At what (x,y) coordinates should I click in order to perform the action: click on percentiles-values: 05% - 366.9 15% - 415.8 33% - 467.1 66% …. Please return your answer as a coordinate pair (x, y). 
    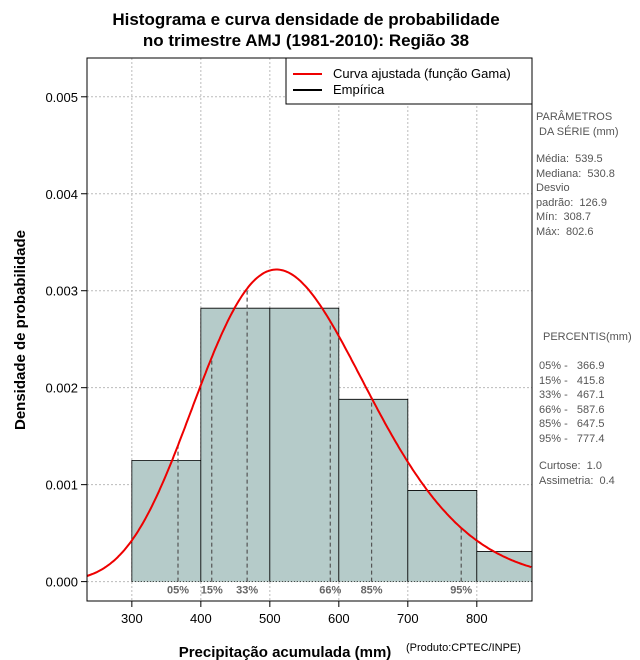
    Looking at the image, I should click on (572, 402).